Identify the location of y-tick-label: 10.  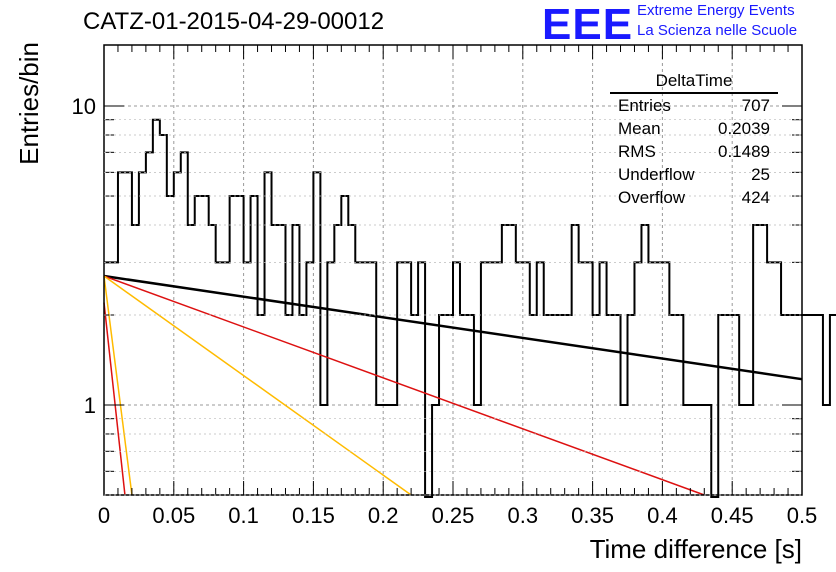
(84, 106).